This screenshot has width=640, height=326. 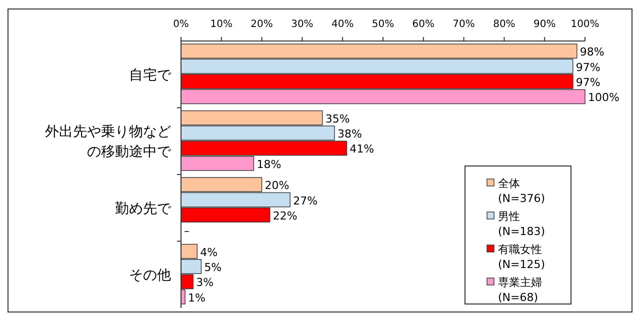 What do you see at coordinates (522, 257) in the screenshot?
I see `legend-label: 有職女性 (N=125)` at bounding box center [522, 257].